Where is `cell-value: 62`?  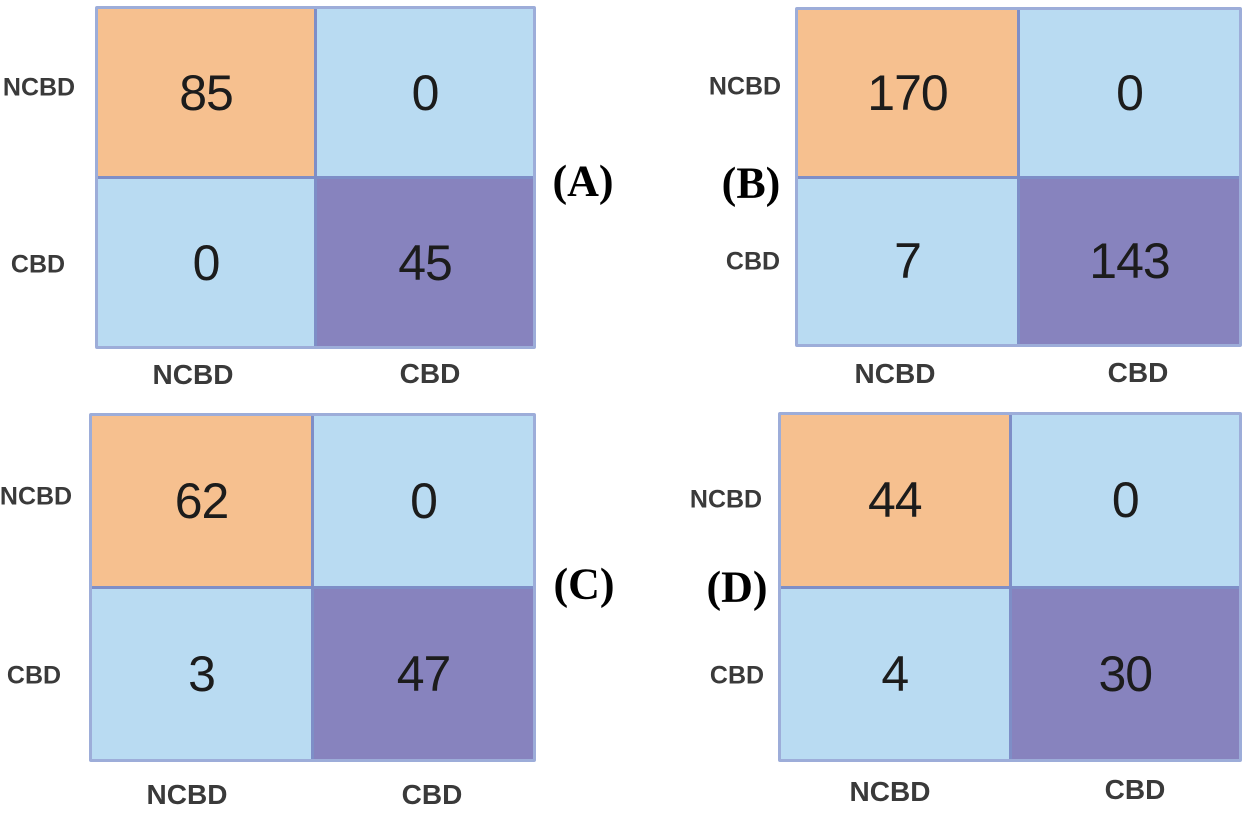
cell-value: 62 is located at coordinates (202, 501).